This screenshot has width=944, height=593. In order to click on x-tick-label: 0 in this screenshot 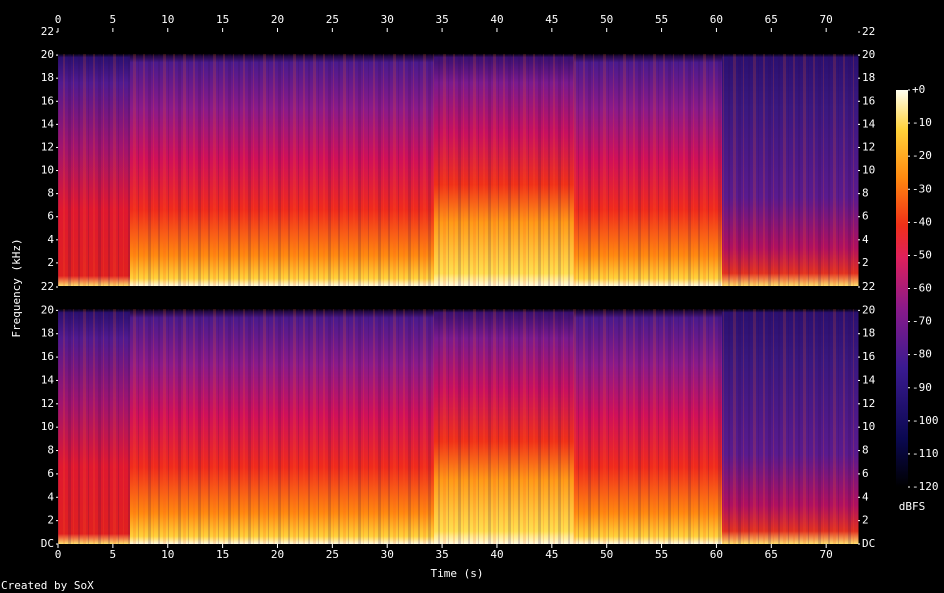, I will do `click(58, 19)`.